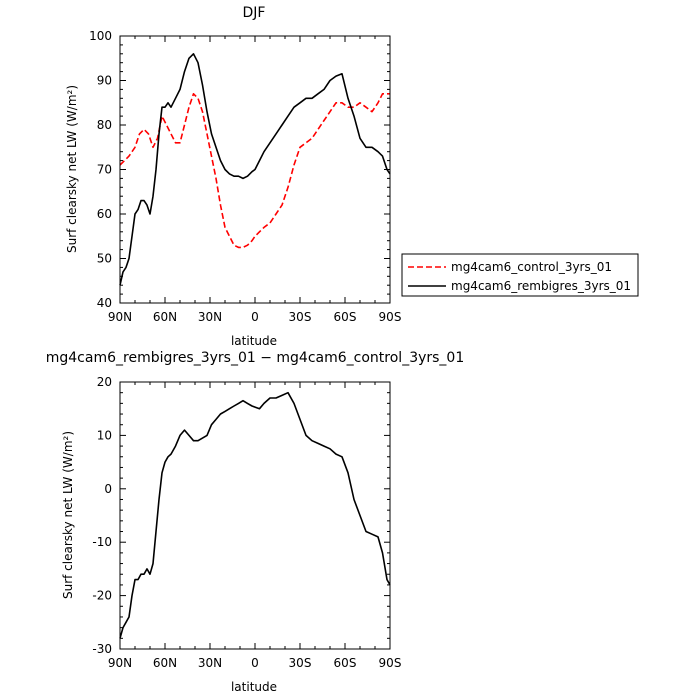 This screenshot has width=686, height=697. I want to click on bottom-y-tick-label: -10, so click(102, 542).